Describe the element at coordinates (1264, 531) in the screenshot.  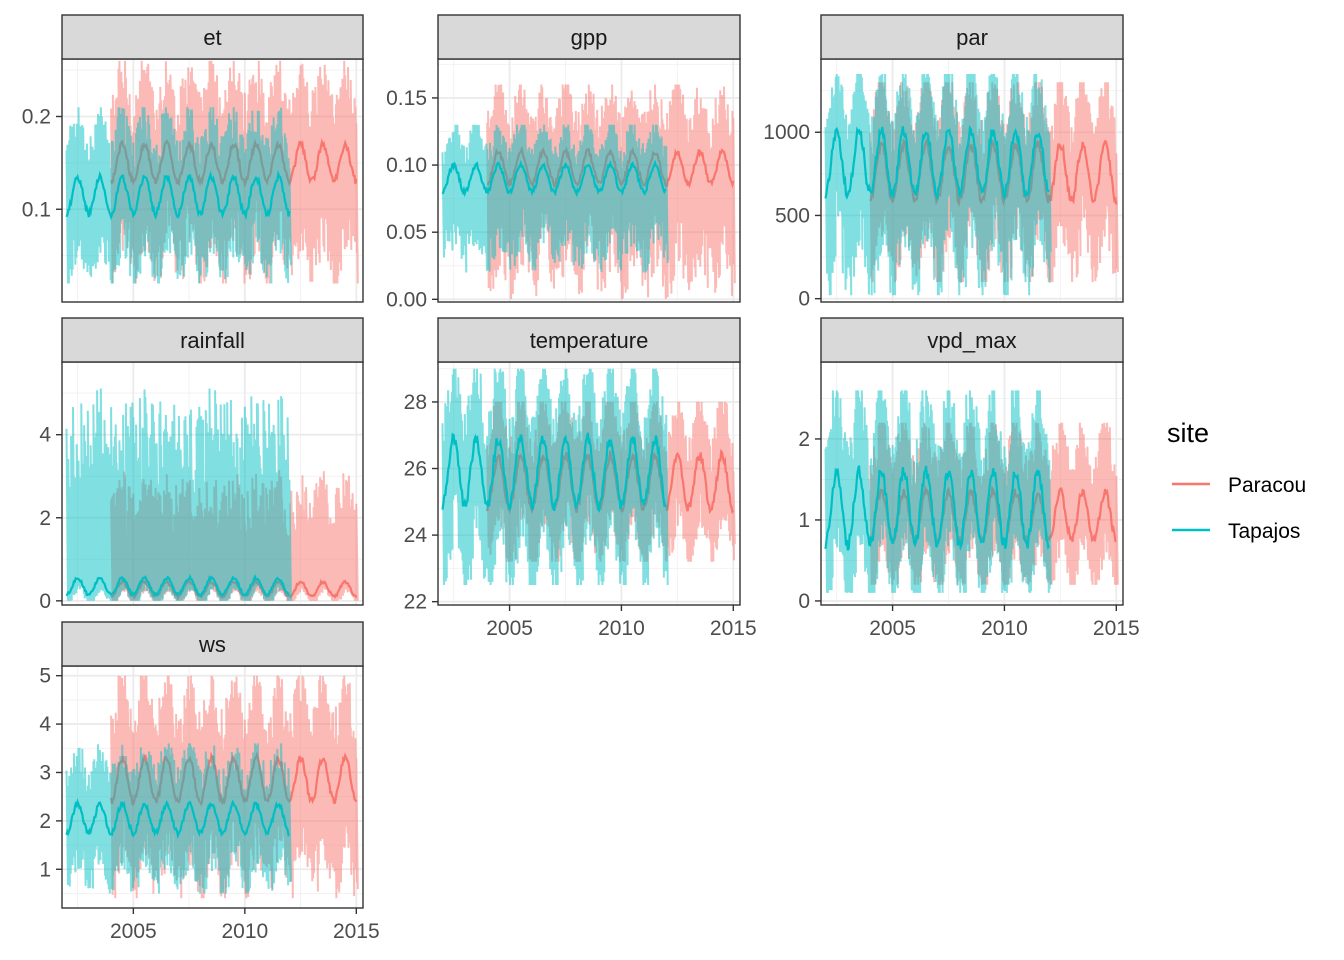
I see `legend-label-tapajos: Tapajos` at that location.